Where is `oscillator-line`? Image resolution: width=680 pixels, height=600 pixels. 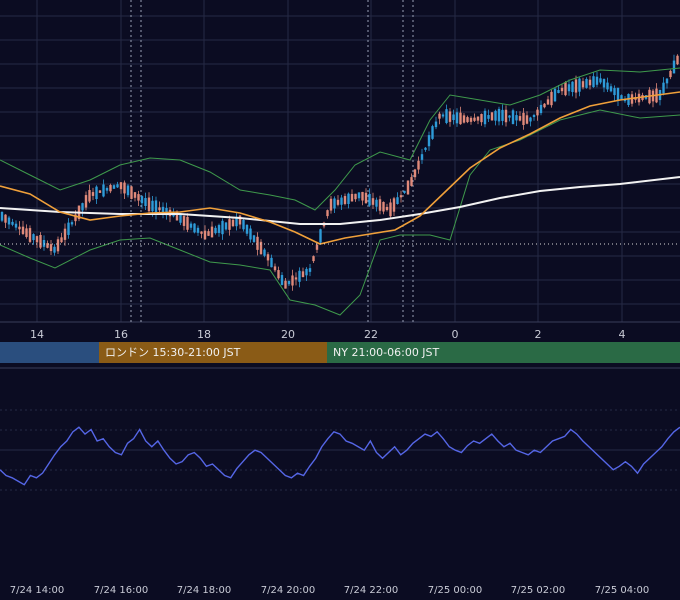 oscillator-line is located at coordinates (340, 456).